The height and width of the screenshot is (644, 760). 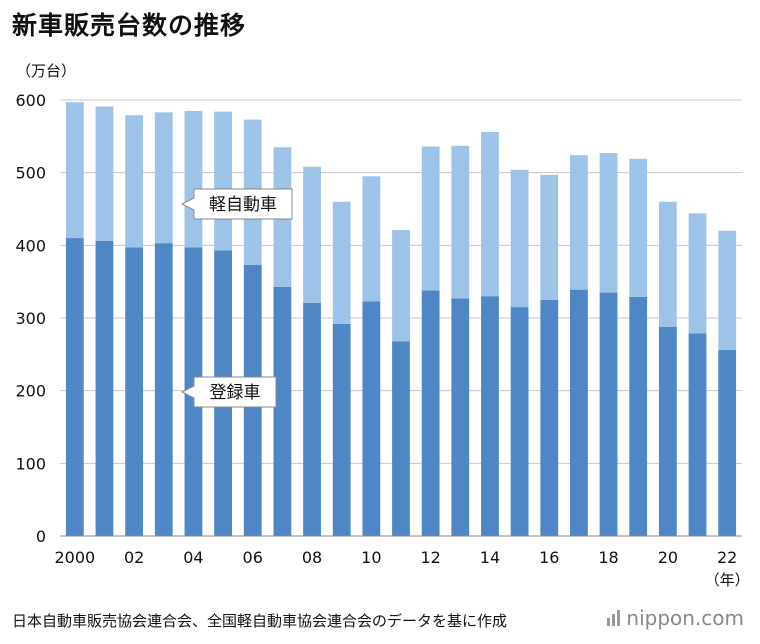 What do you see at coordinates (193, 557) in the screenshot?
I see `x-tick-label: 04` at bounding box center [193, 557].